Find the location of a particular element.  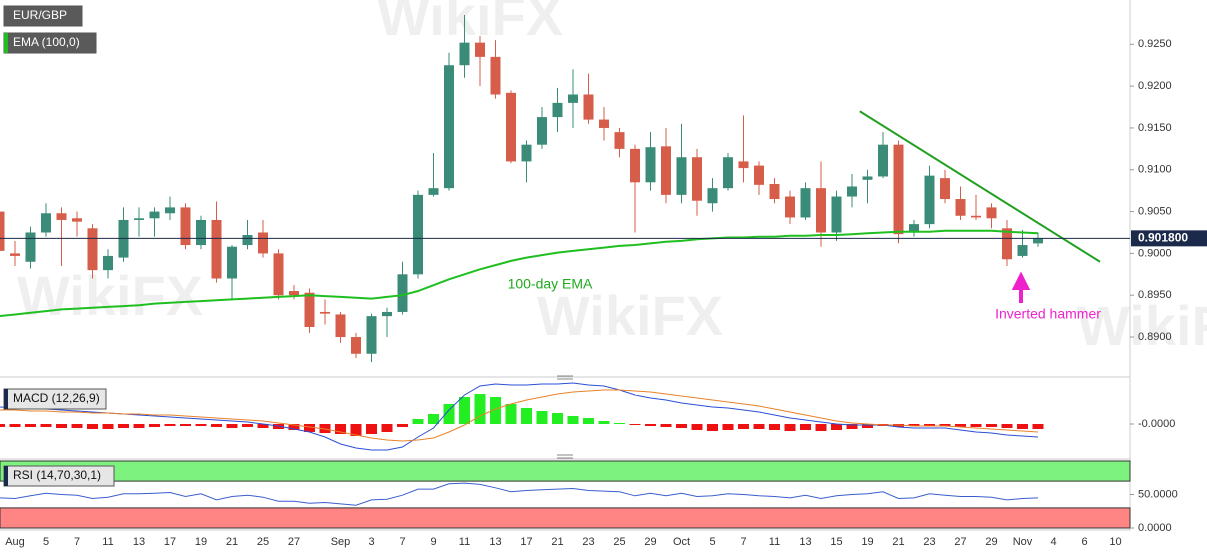

legend-label: RSI (14,70,30,1) is located at coordinates (57, 475).